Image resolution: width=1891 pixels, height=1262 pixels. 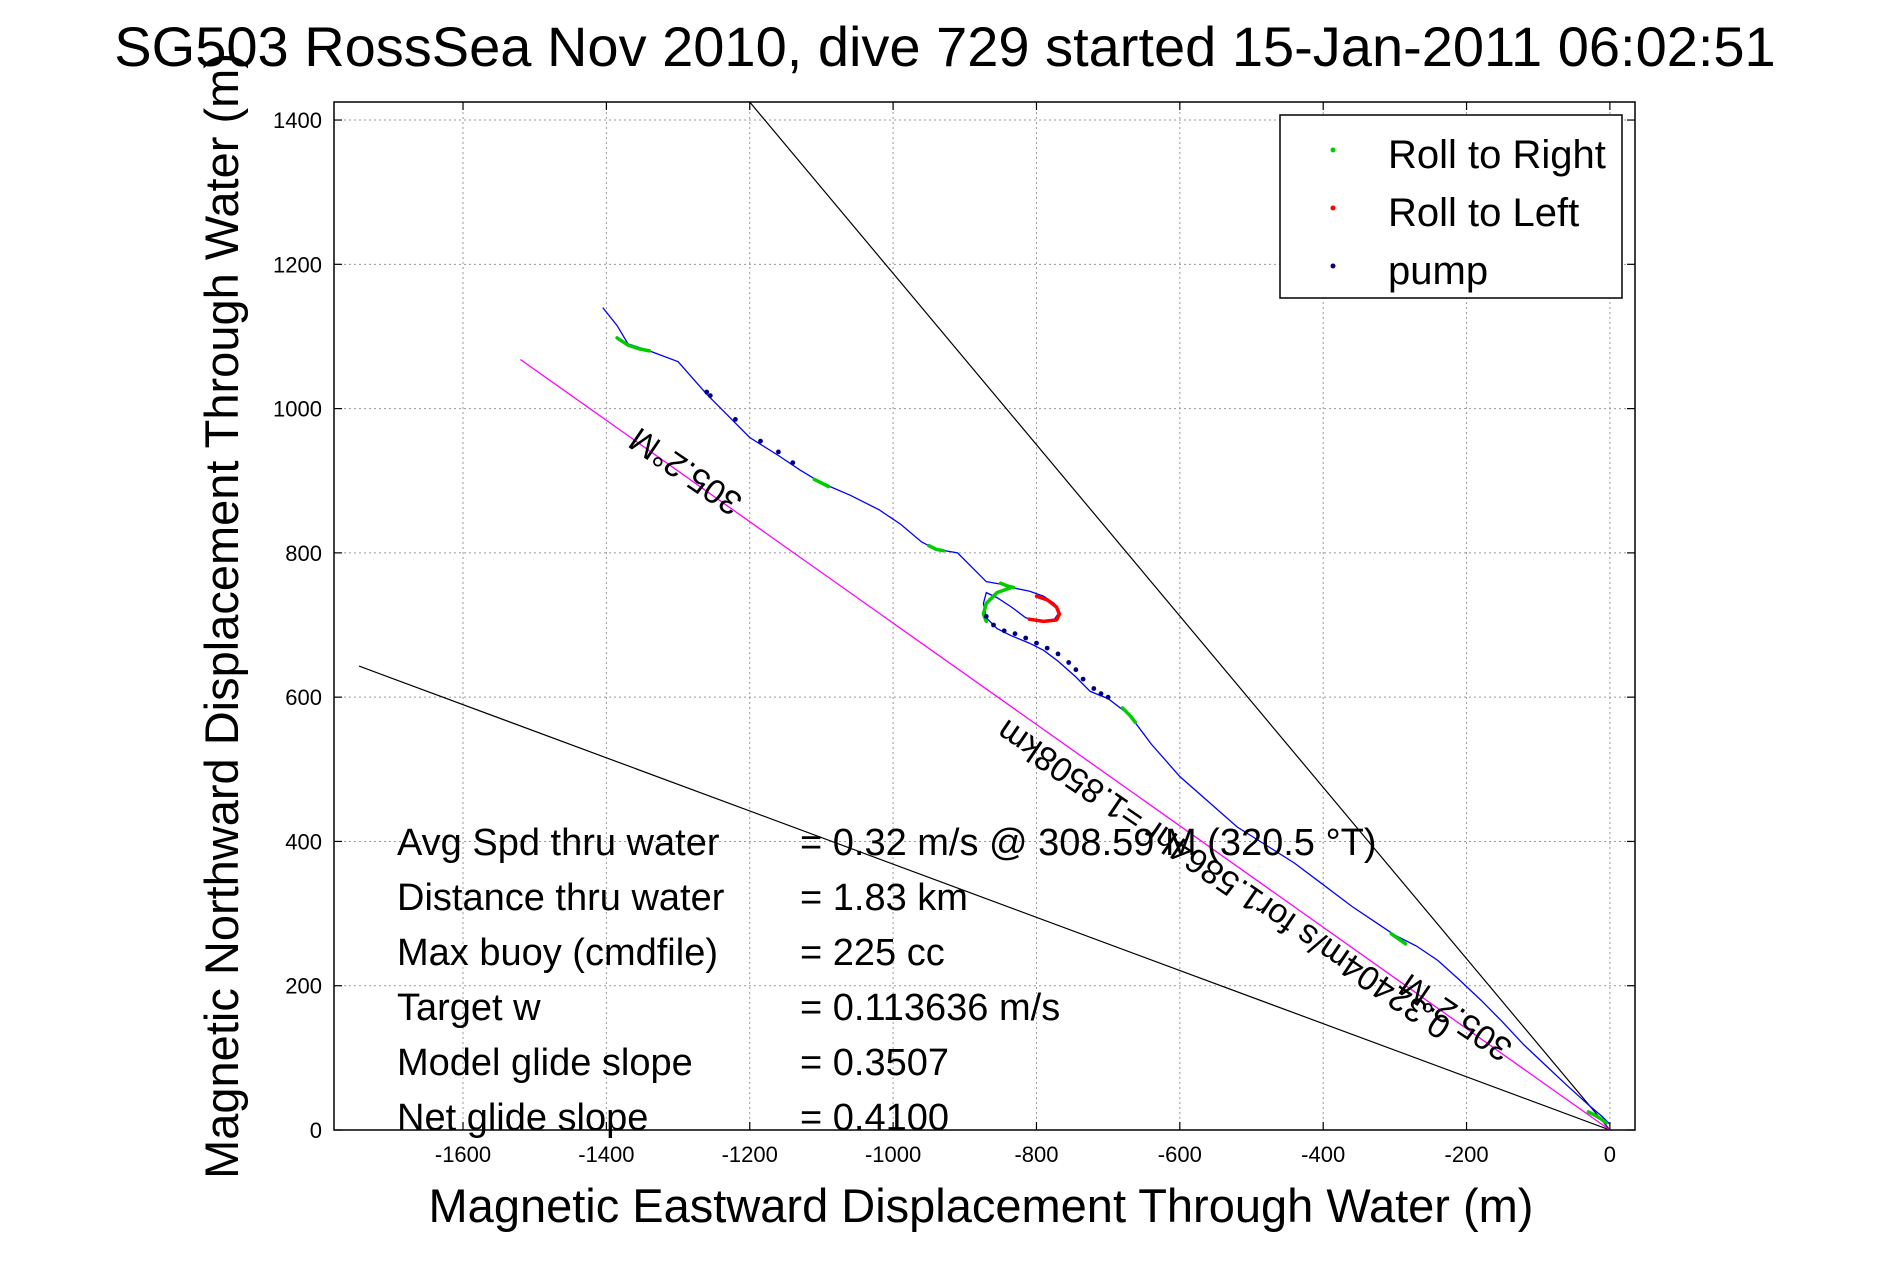 I want to click on legend-label-pump: pump, so click(x=1438, y=271).